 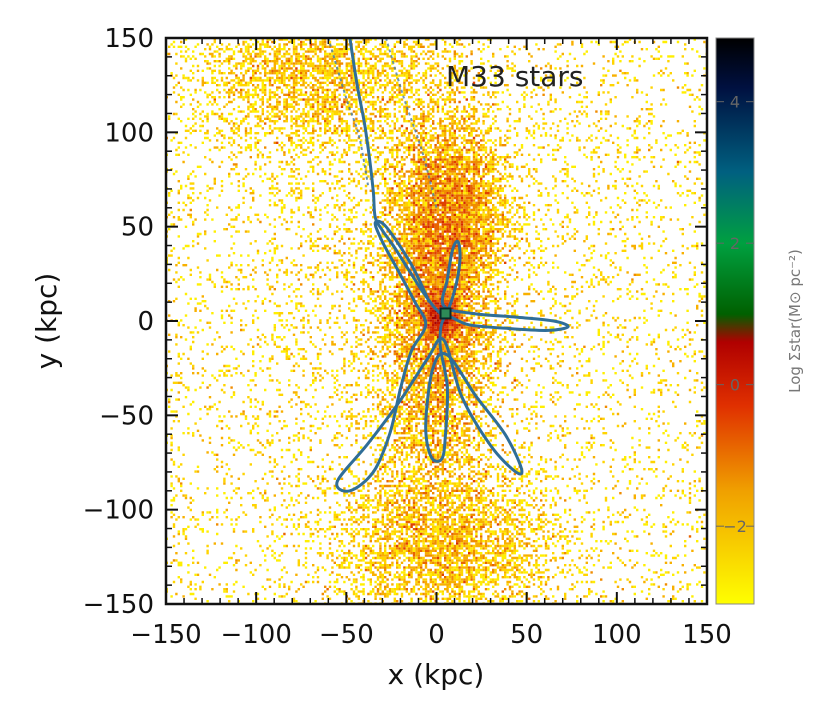 I want to click on x-tick-label: 50, so click(x=526, y=635).